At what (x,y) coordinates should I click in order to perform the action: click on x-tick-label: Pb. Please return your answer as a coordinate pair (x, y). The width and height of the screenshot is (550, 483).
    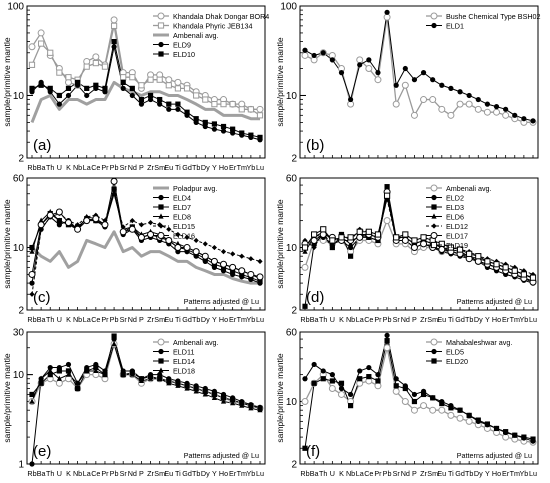
    Looking at the image, I should click on (387, 473).